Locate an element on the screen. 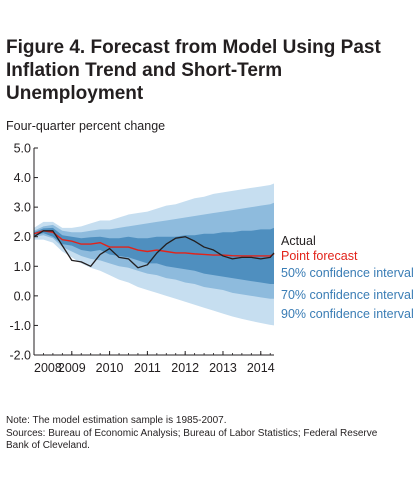 Image resolution: width=420 pixels, height=482 pixels. x-tick-label: 2011 is located at coordinates (147, 368).